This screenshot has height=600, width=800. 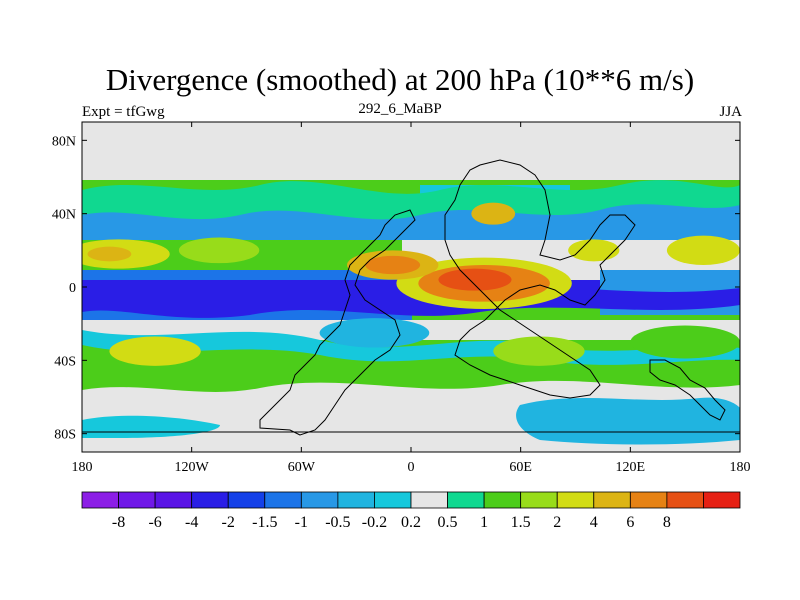 I want to click on experiment-label: Expt = tfGwg, so click(x=123, y=112).